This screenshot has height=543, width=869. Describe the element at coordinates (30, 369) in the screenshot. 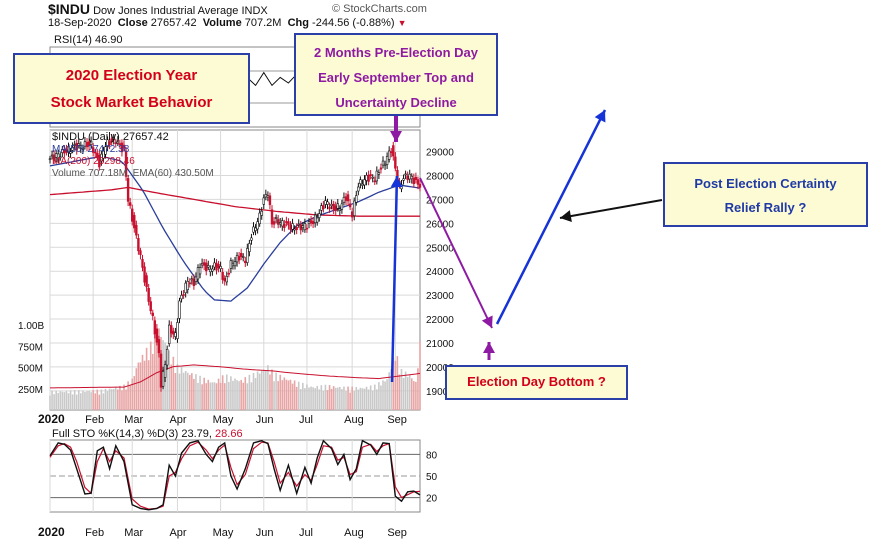

I see `volume-tick-label: 500M` at that location.